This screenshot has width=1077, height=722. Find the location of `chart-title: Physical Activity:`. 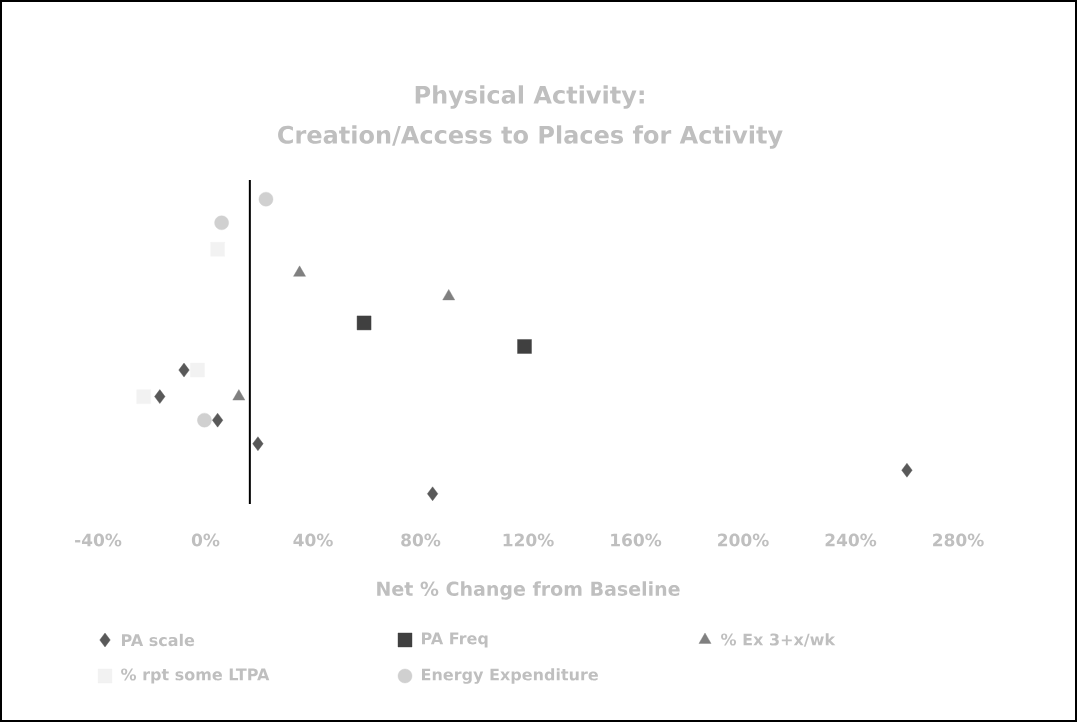

chart-title: Physical Activity: is located at coordinates (529, 97).